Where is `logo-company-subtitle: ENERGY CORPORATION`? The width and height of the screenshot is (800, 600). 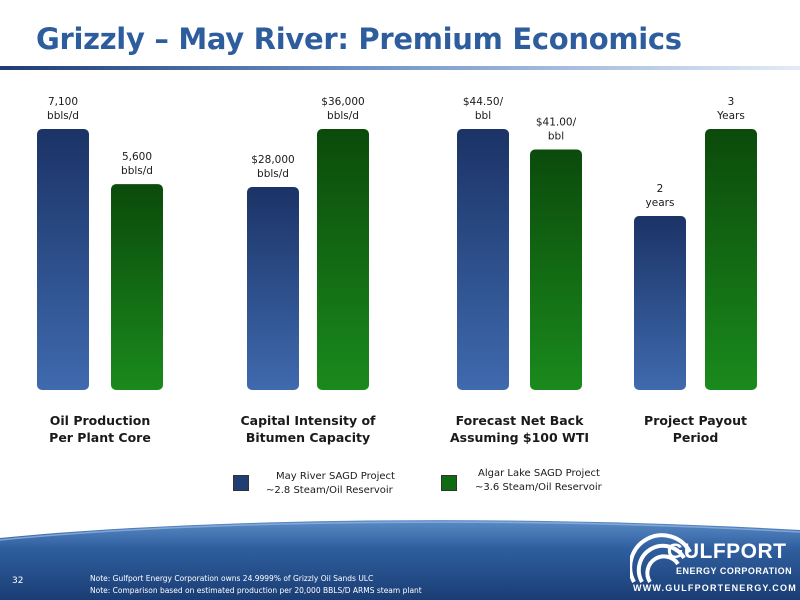
logo-company-subtitle: ENERGY CORPORATION is located at coordinates (734, 571).